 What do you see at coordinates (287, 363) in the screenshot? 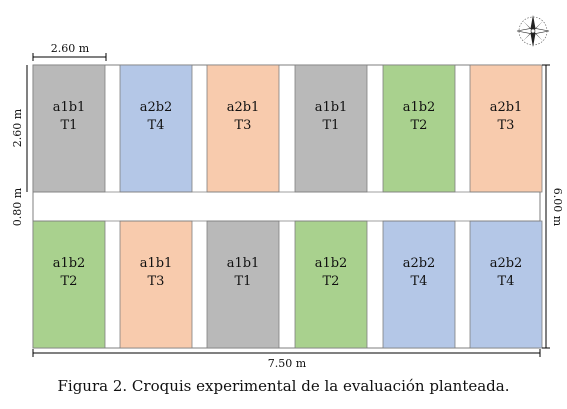
I see `total-width-label: 7.50 m` at bounding box center [287, 363].